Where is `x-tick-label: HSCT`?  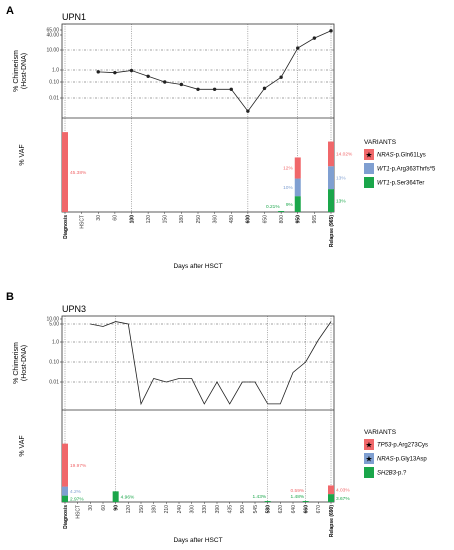
x-tick-label: HSCT is located at coordinates (82, 222).